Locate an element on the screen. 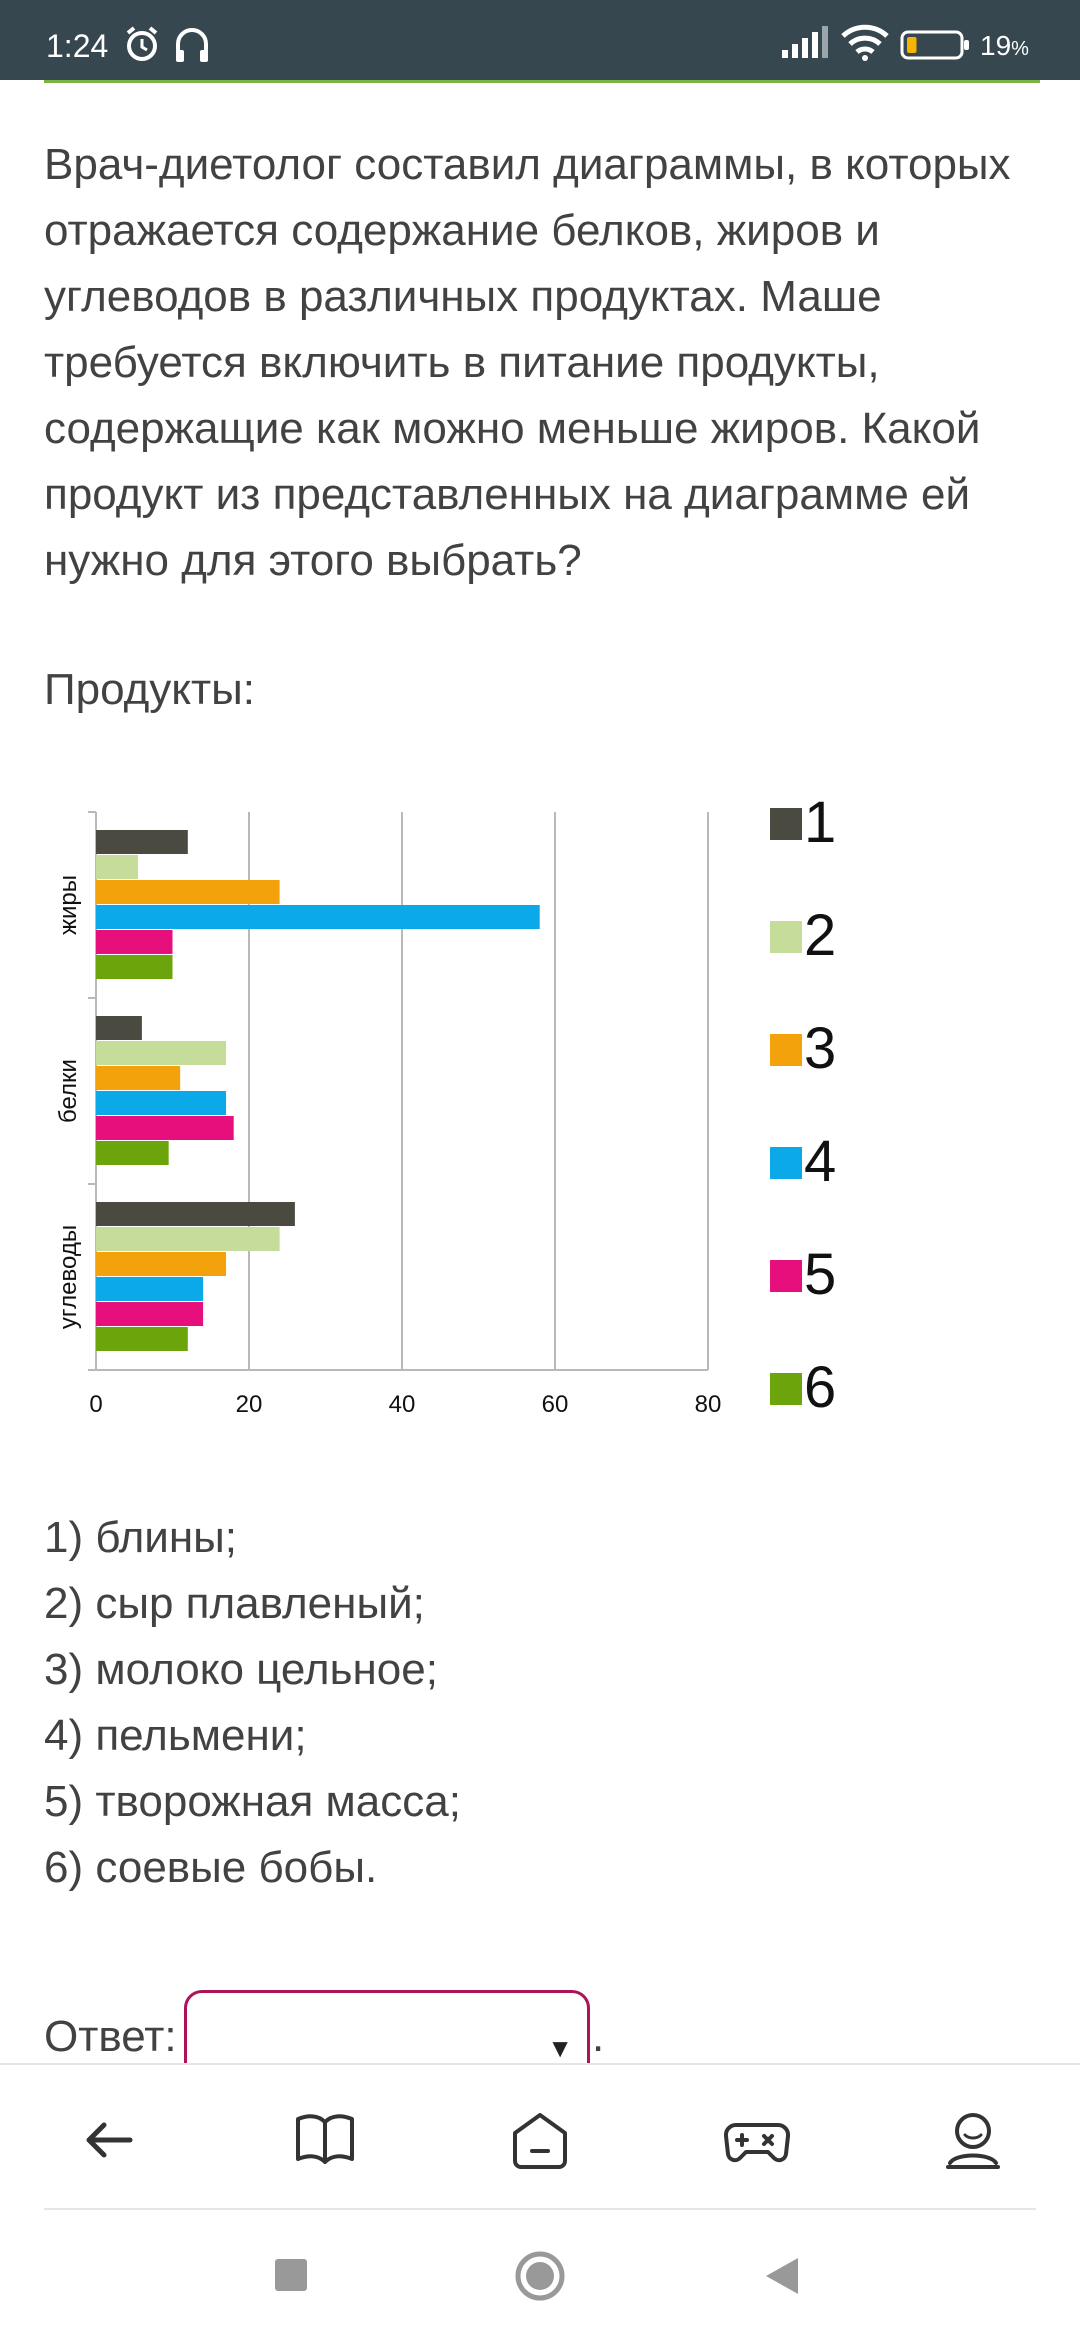 The width and height of the screenshot is (1080, 2340). bar-белки-4 is located at coordinates (161, 1103).